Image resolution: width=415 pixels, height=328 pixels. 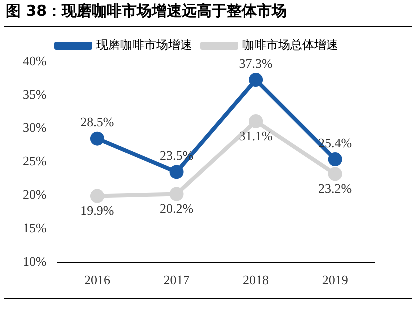 I want to click on y-tick-label: 25%, so click(x=34, y=161).